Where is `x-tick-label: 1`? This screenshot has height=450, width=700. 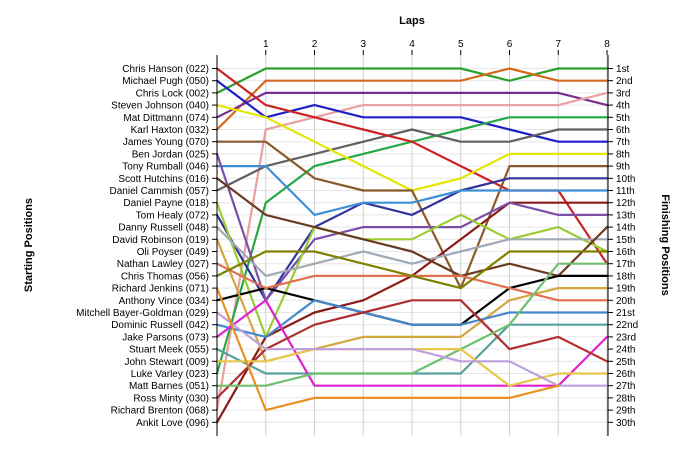 x-tick-label: 1 is located at coordinates (266, 44).